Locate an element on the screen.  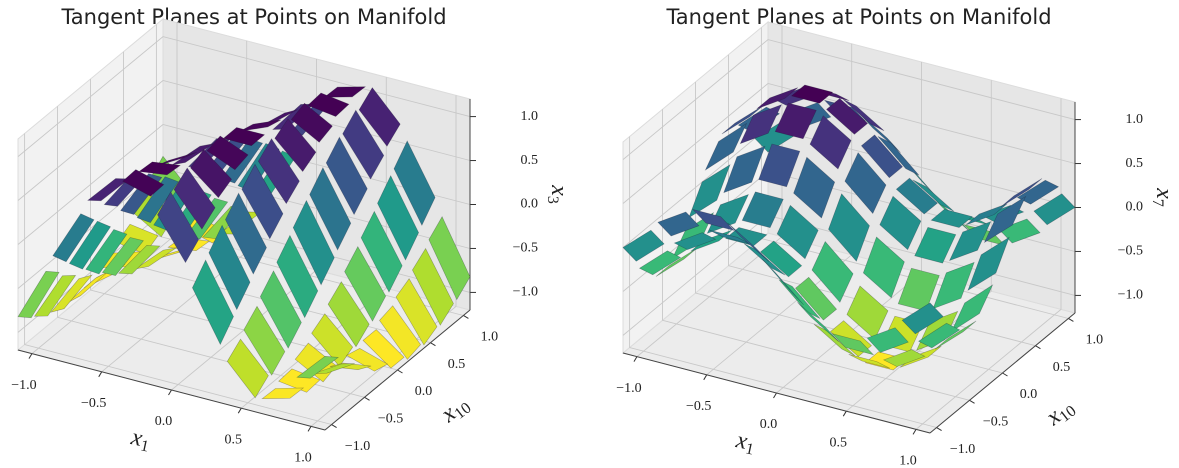
y-tick-label: 1.0 is located at coordinates (490, 337).